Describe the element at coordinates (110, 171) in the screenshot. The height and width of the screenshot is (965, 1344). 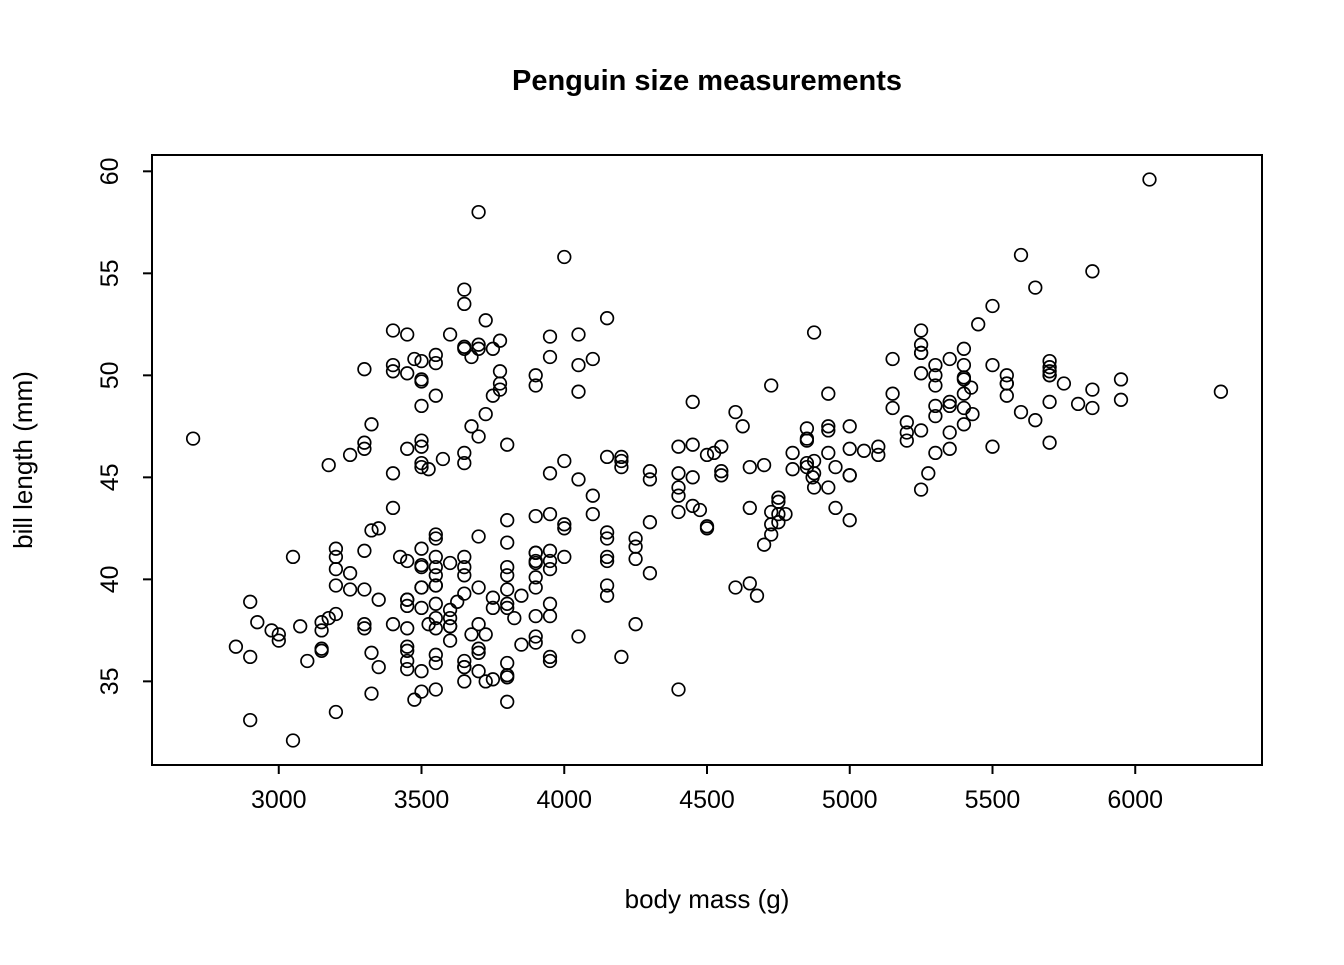
I see `y-tick-label: 60` at that location.